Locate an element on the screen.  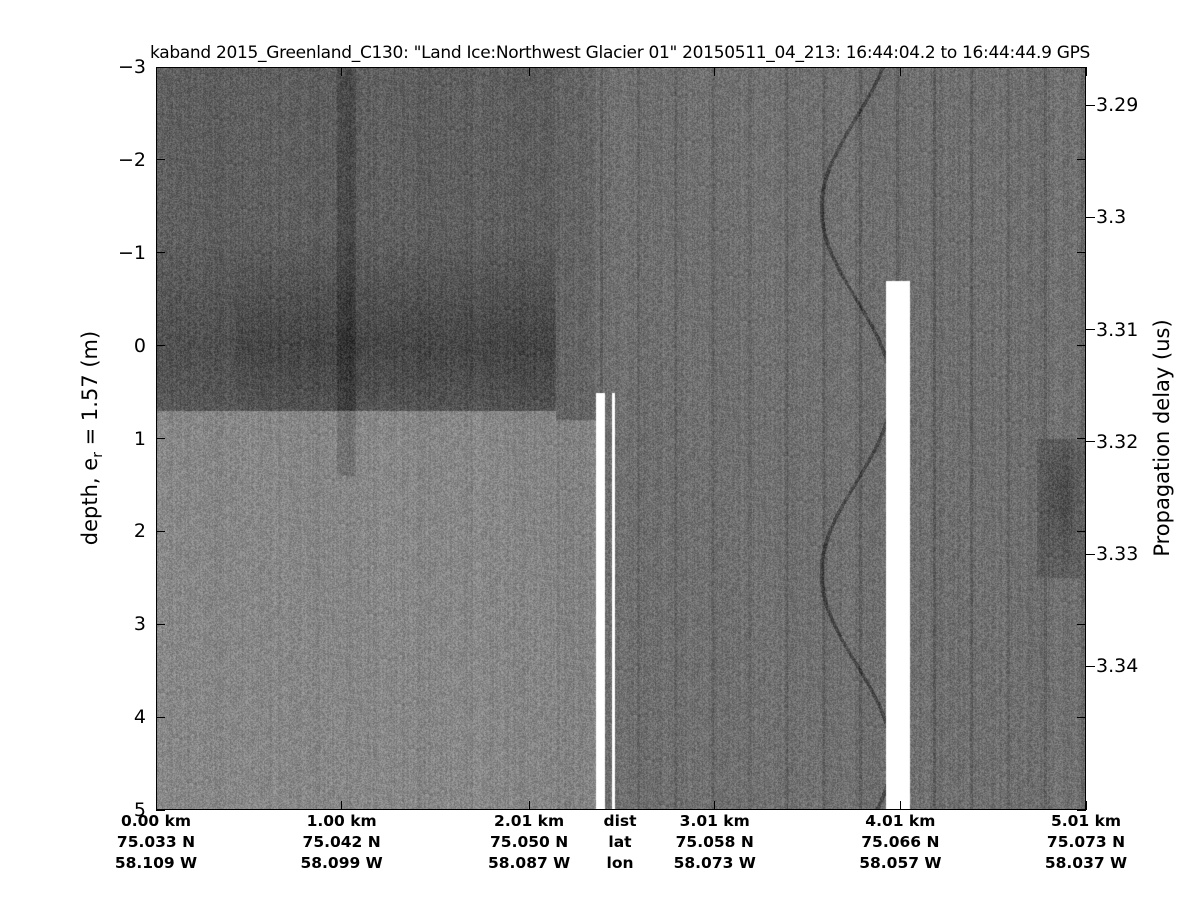
y-tick-label: 2 is located at coordinates (139, 531).